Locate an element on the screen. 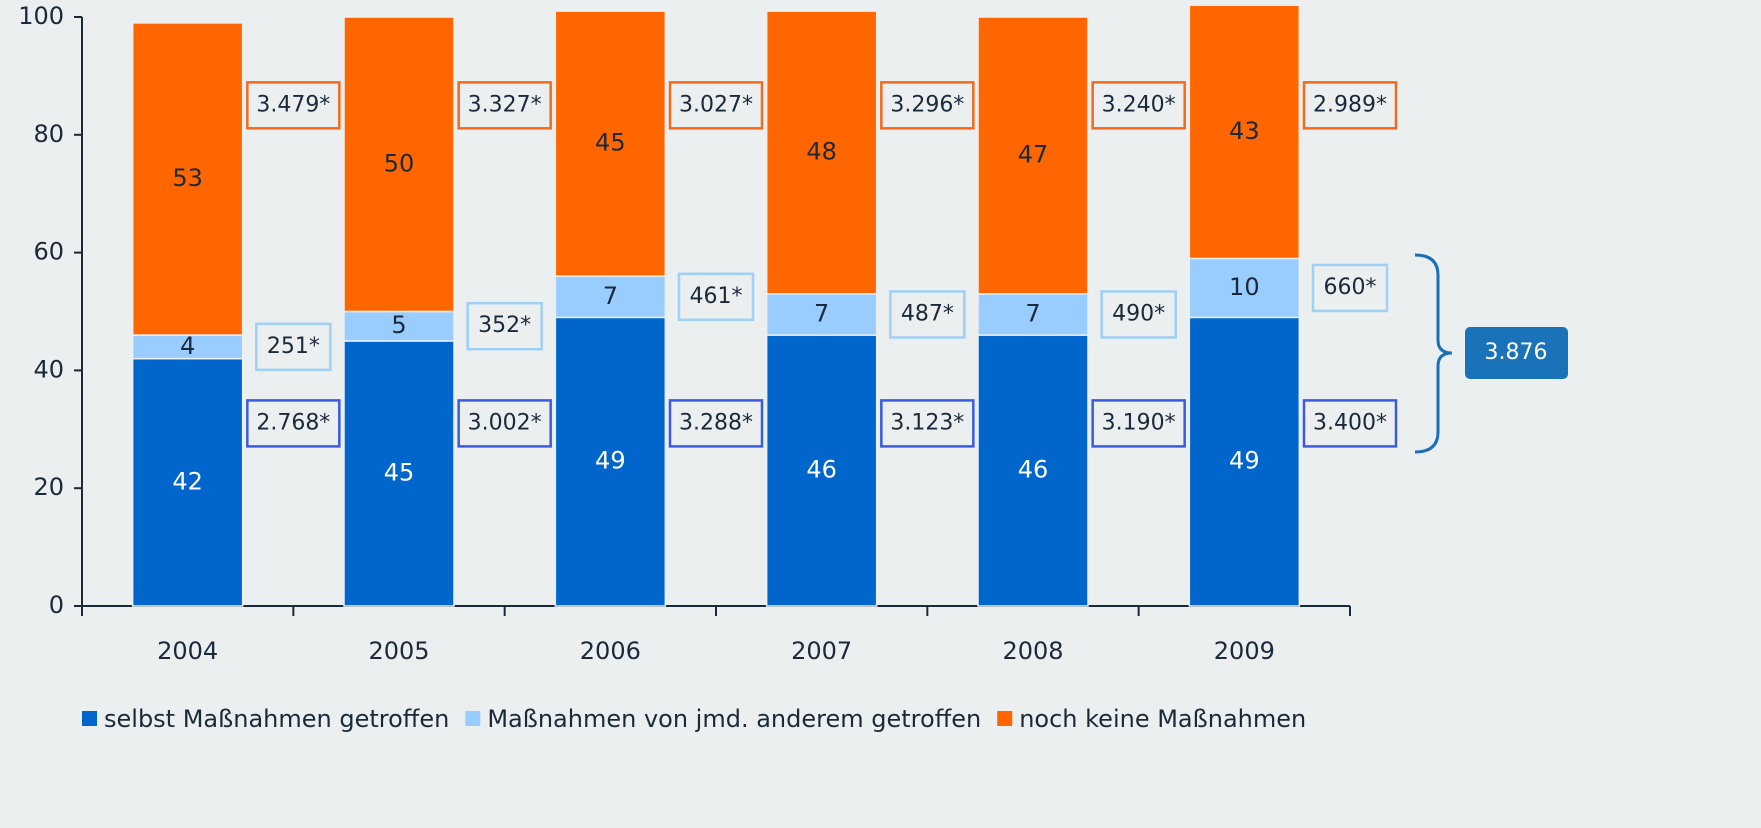  count-label: 2.768* is located at coordinates (293, 422).